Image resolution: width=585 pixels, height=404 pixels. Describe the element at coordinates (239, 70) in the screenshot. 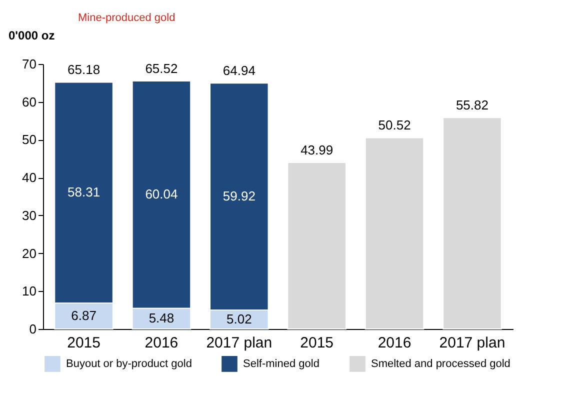

I see `total-label: 64.94` at that location.